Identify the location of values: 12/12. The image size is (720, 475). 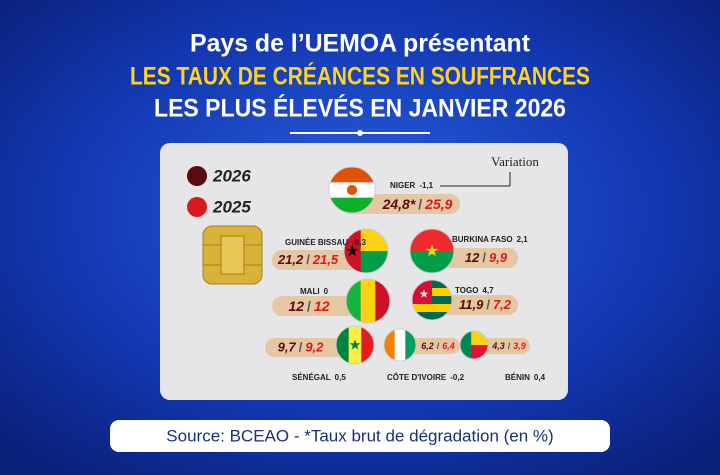
(308, 306).